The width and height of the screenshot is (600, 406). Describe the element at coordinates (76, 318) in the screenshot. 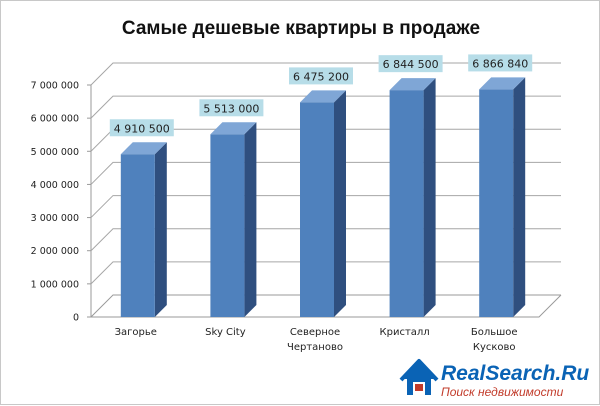

I see `y-tick-label: 0` at that location.